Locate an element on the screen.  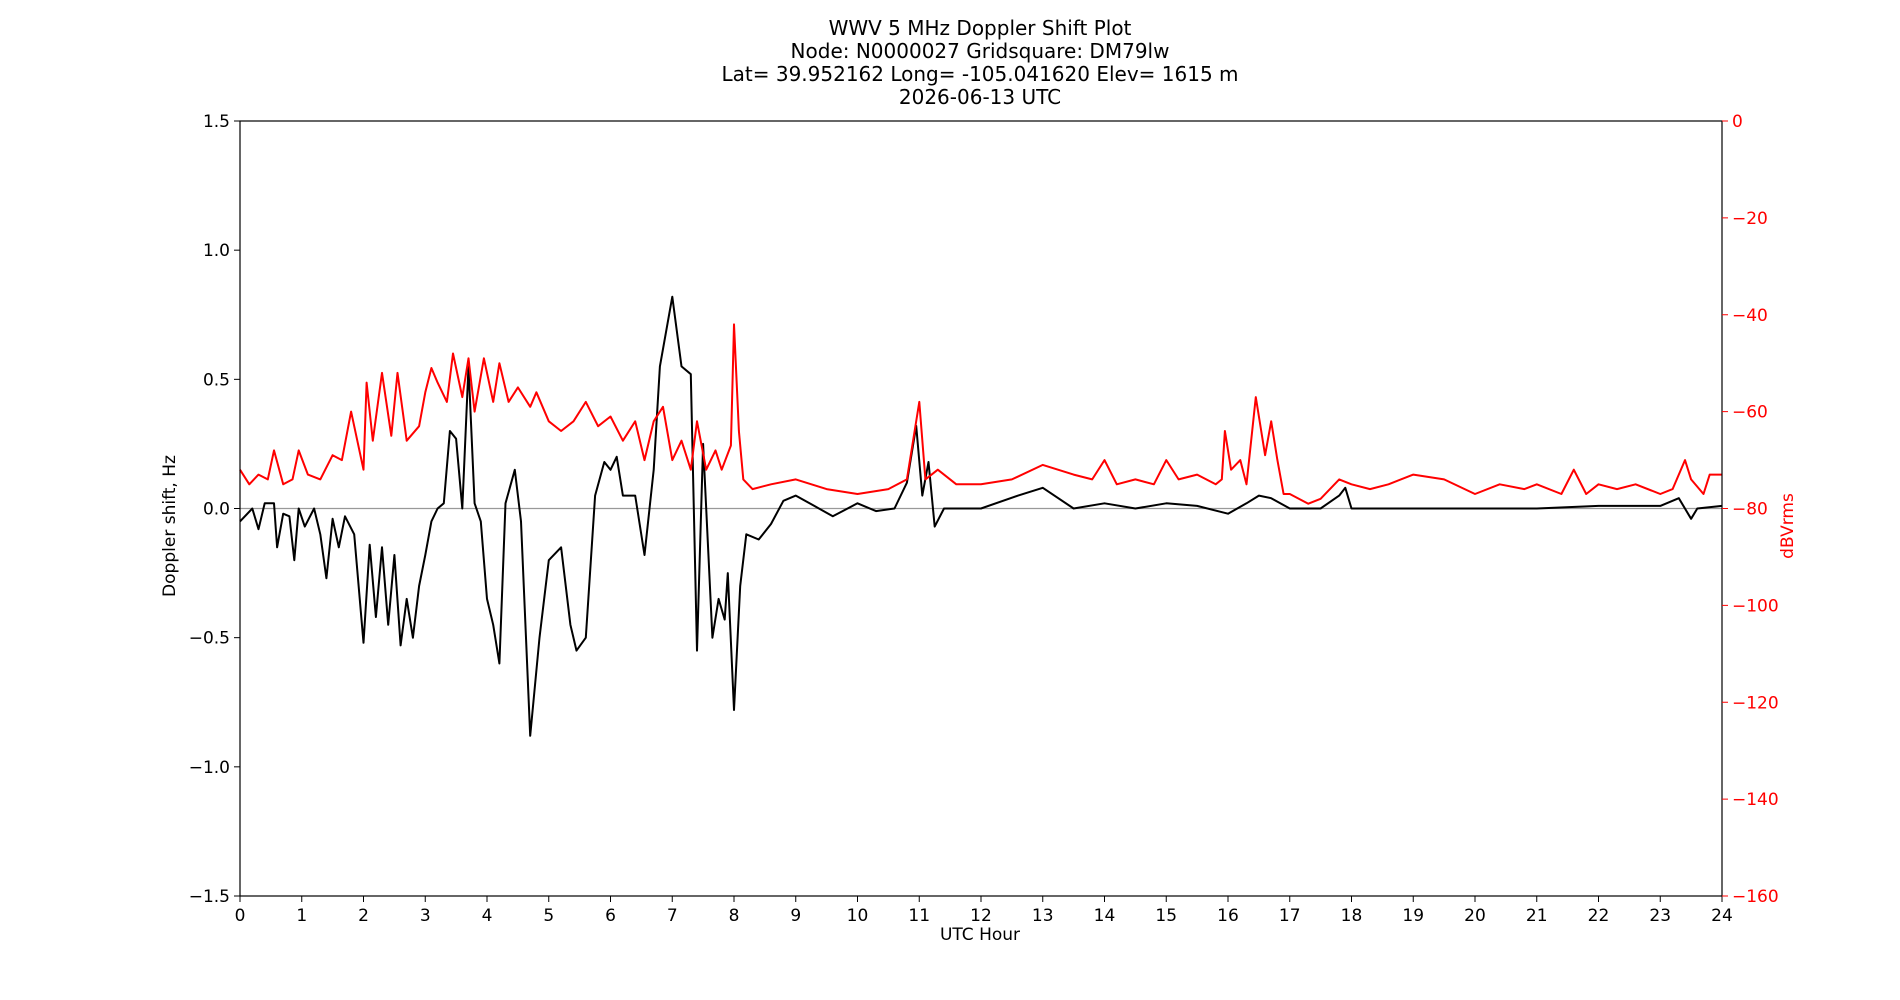
x-tick-label: 11 is located at coordinates (919, 916).